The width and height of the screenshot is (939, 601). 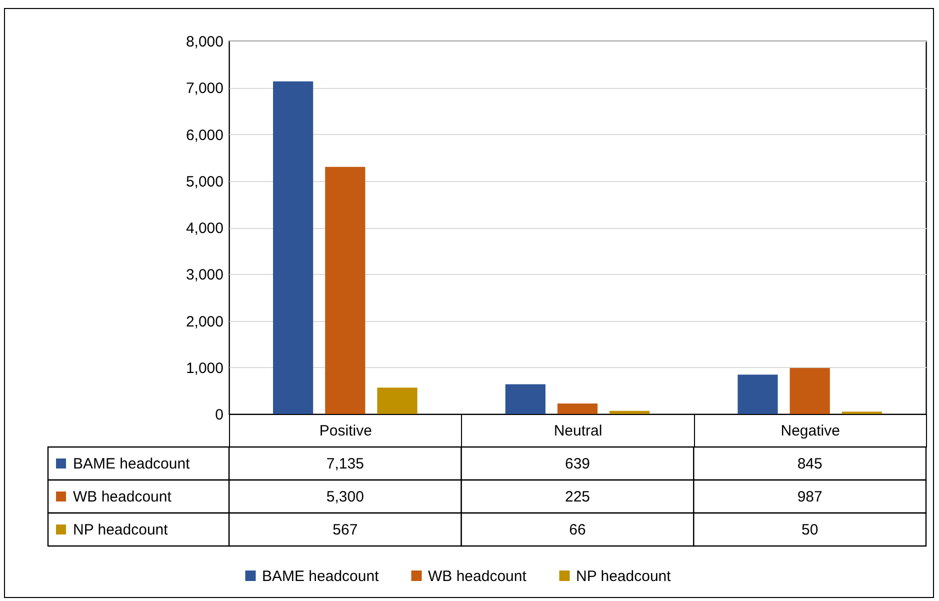 I want to click on data-label: 987, so click(x=809, y=497).